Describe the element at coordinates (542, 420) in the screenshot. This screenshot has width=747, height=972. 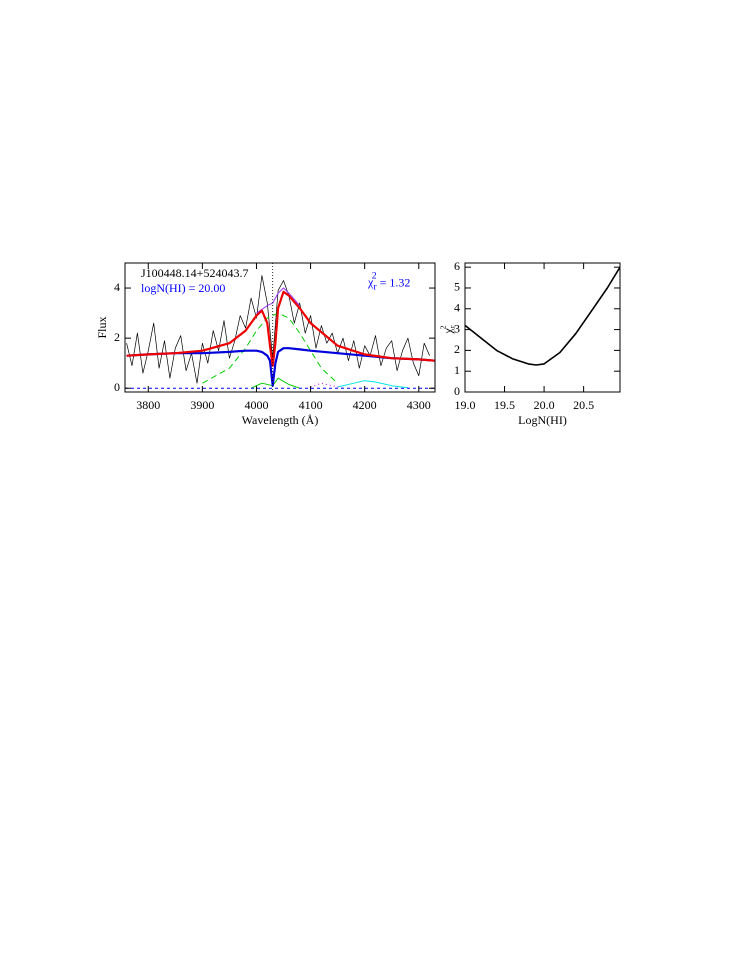
I see `x-axis-label: LogN(HI)` at that location.